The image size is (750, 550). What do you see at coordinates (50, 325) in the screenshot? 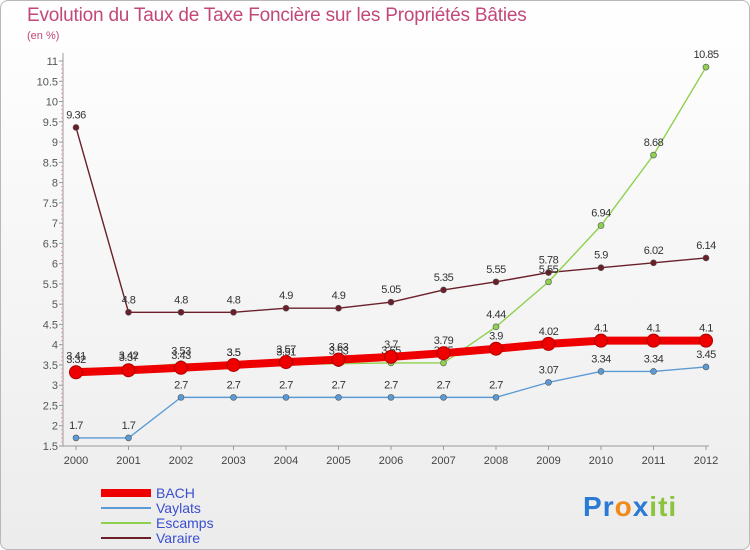
I see `y-tick-label: 4.5` at bounding box center [50, 325].